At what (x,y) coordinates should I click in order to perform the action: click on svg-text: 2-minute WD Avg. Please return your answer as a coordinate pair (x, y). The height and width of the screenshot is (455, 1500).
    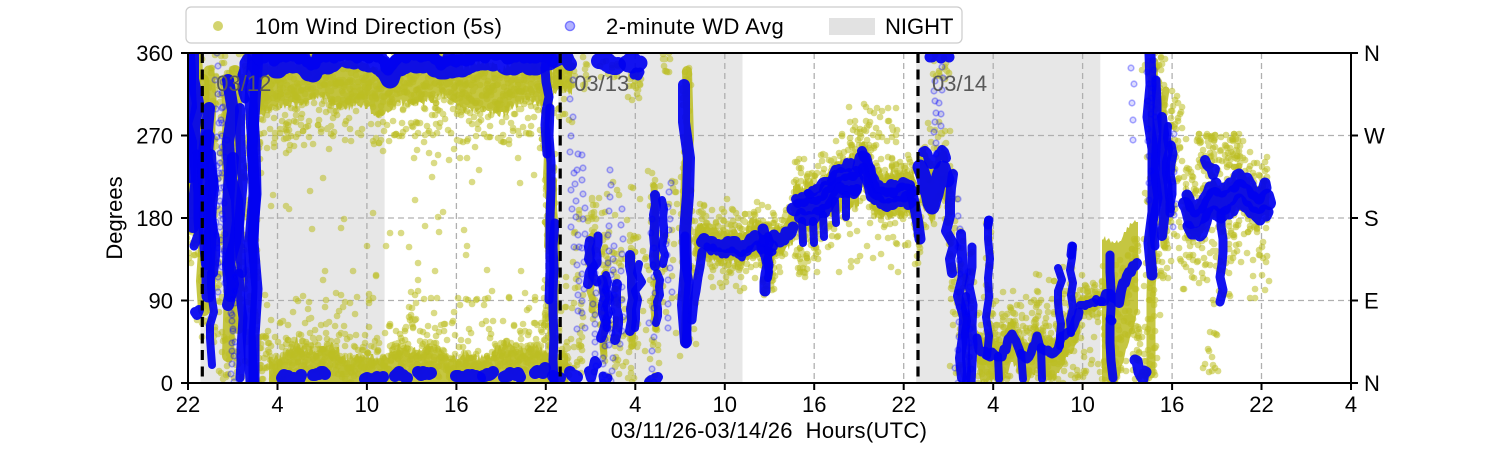
    Looking at the image, I should click on (695, 26).